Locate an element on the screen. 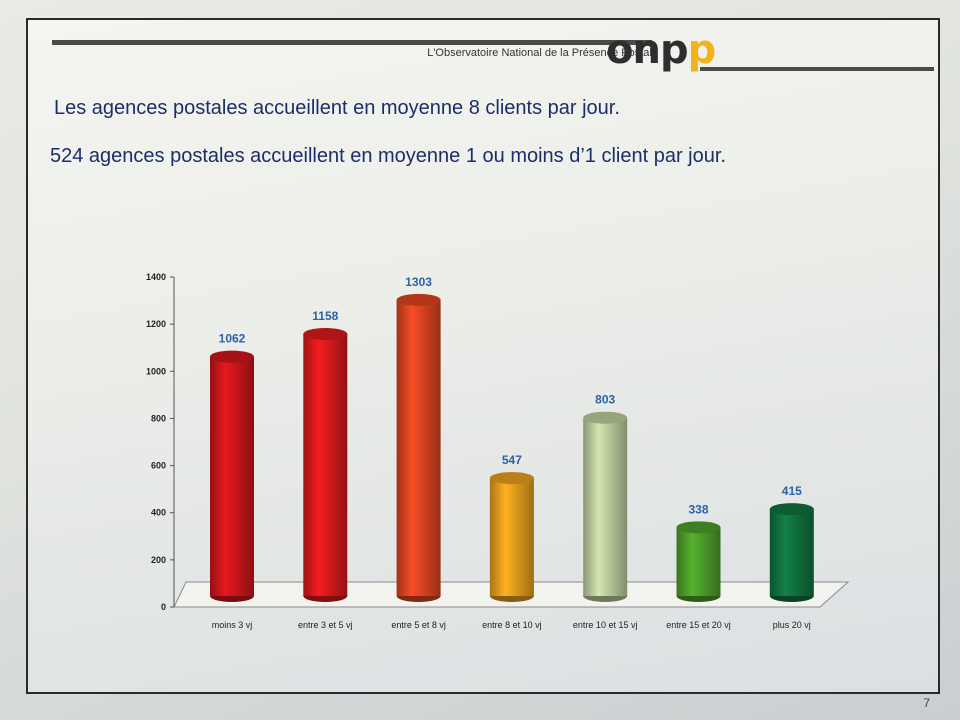 The image size is (960, 720). category-label: entre 3 et 5 vj is located at coordinates (325, 625).